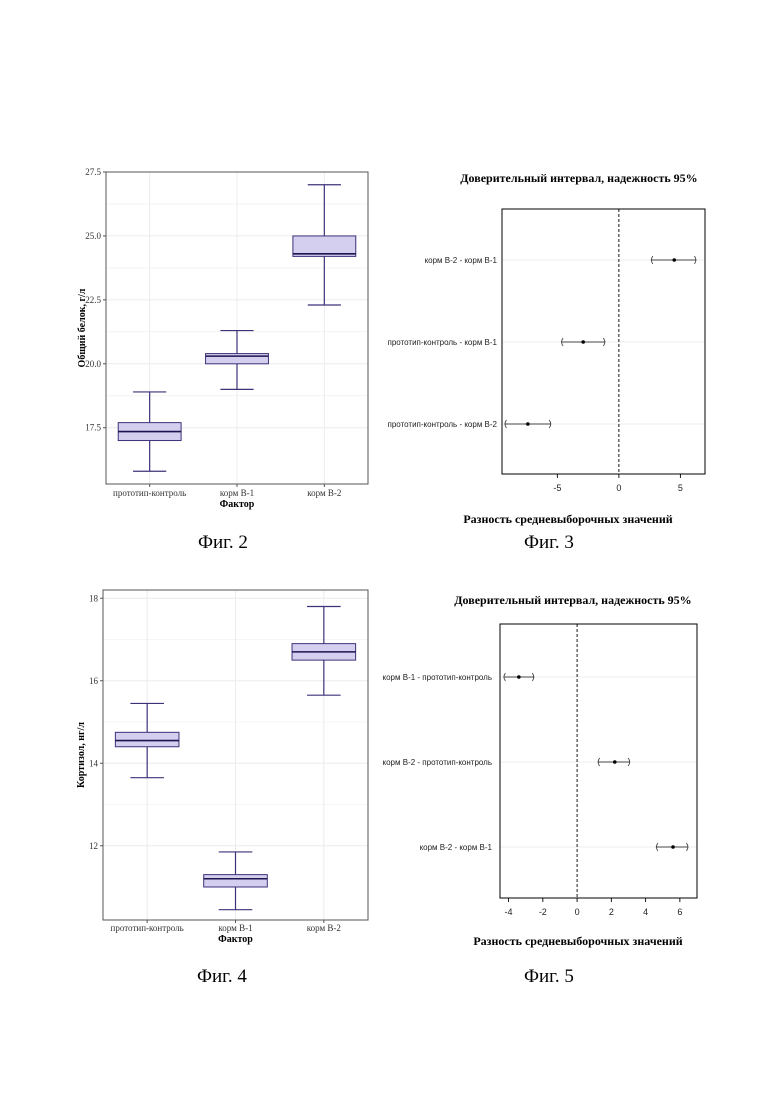  What do you see at coordinates (557, 488) in the screenshot?
I see `x-tick-label: -5` at bounding box center [557, 488].